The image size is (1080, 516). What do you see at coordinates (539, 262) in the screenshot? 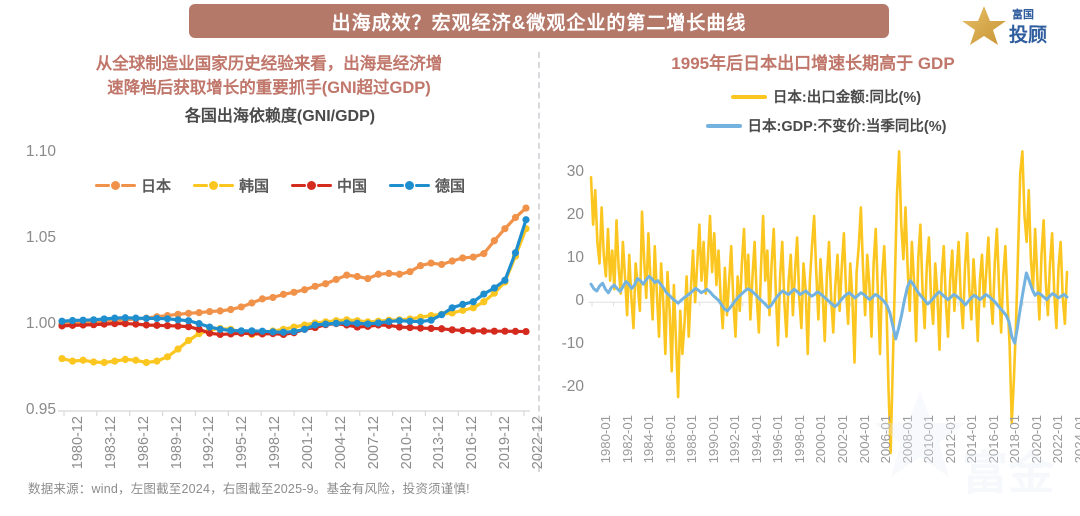
I see `panel-divider` at bounding box center [539, 262].